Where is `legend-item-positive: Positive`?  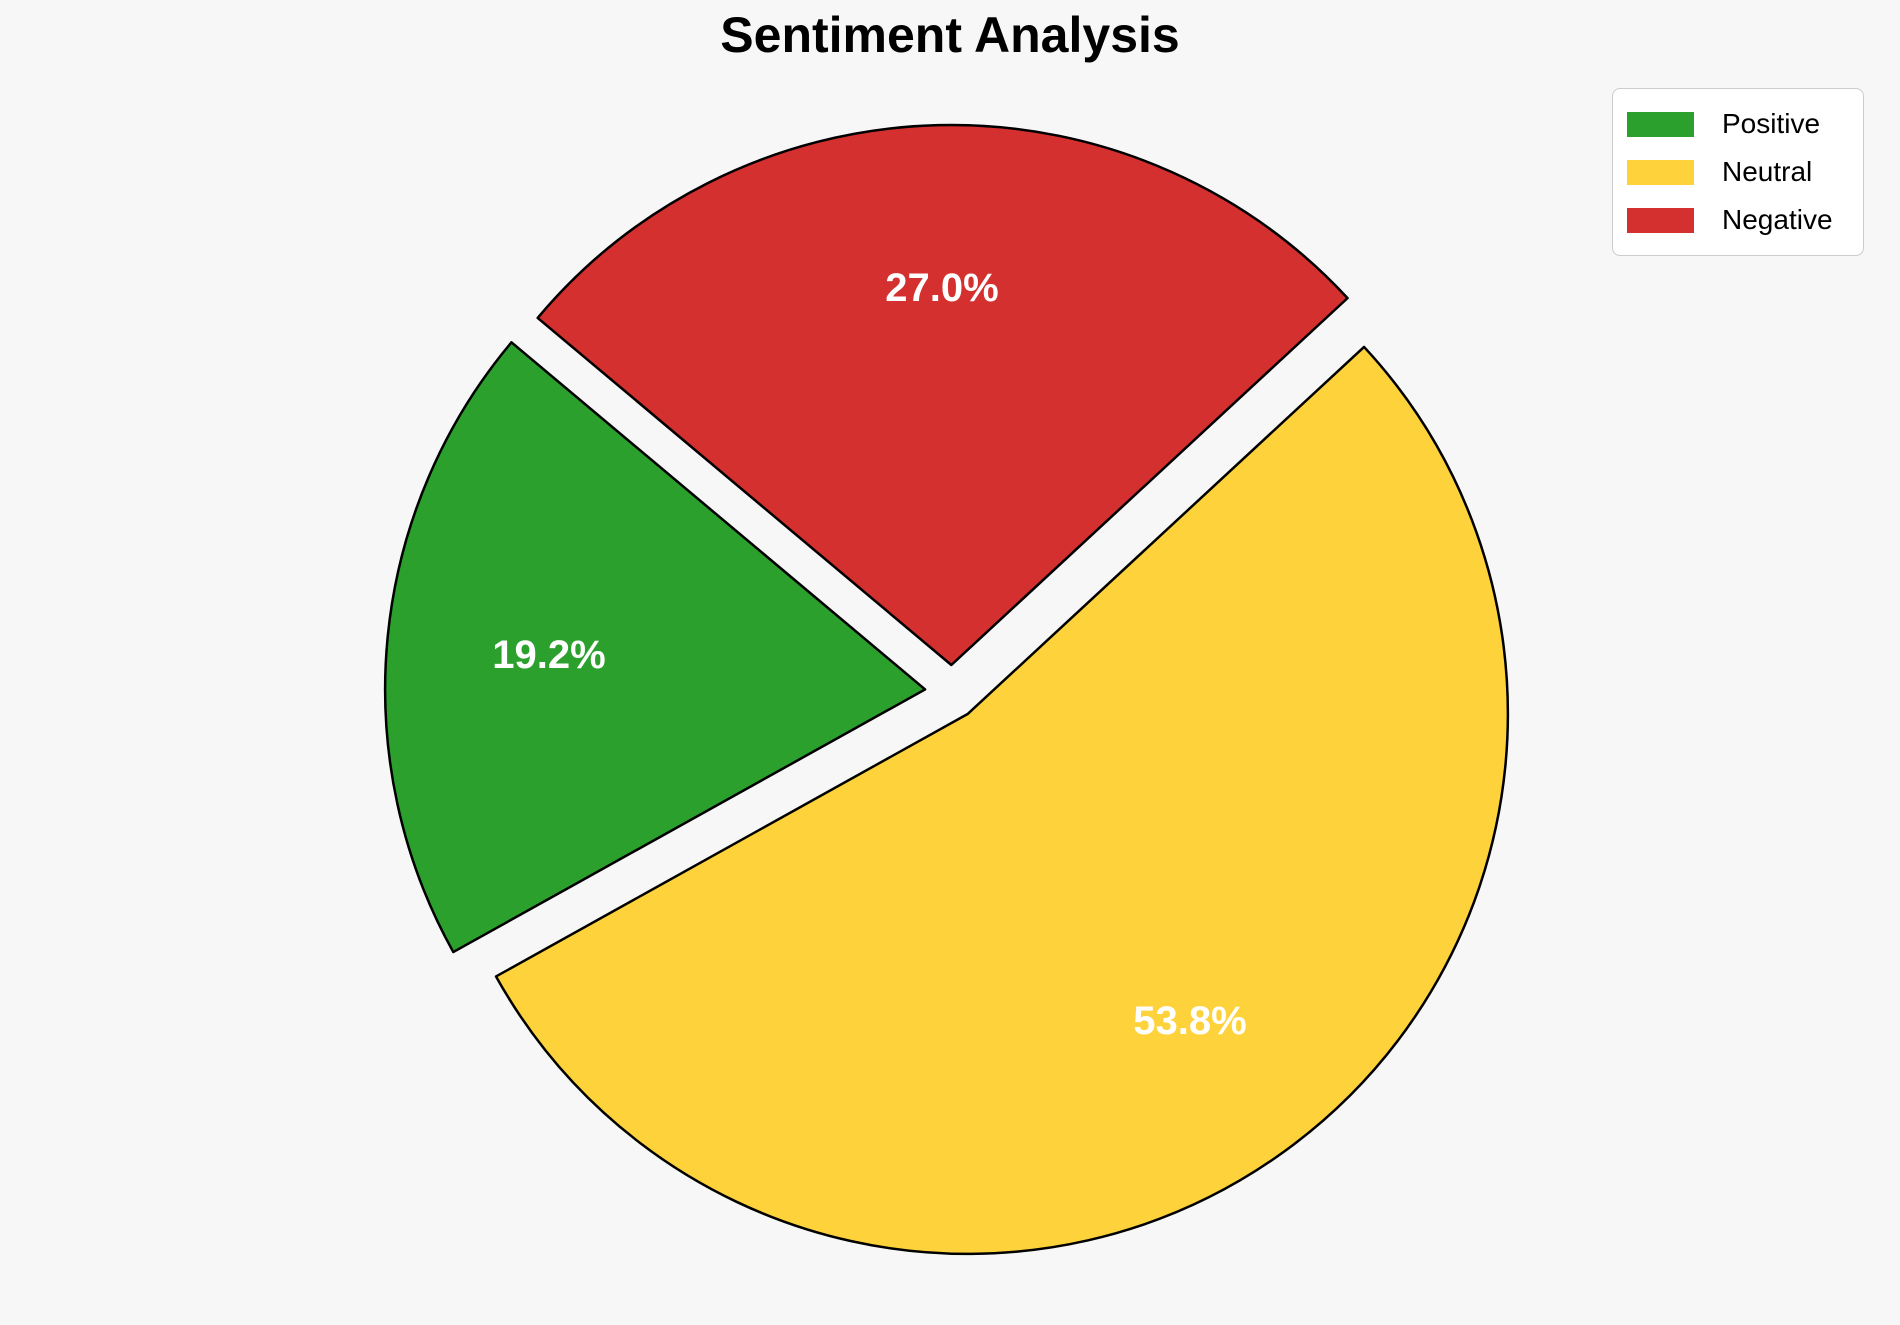 legend-item-positive: Positive is located at coordinates (1738, 124).